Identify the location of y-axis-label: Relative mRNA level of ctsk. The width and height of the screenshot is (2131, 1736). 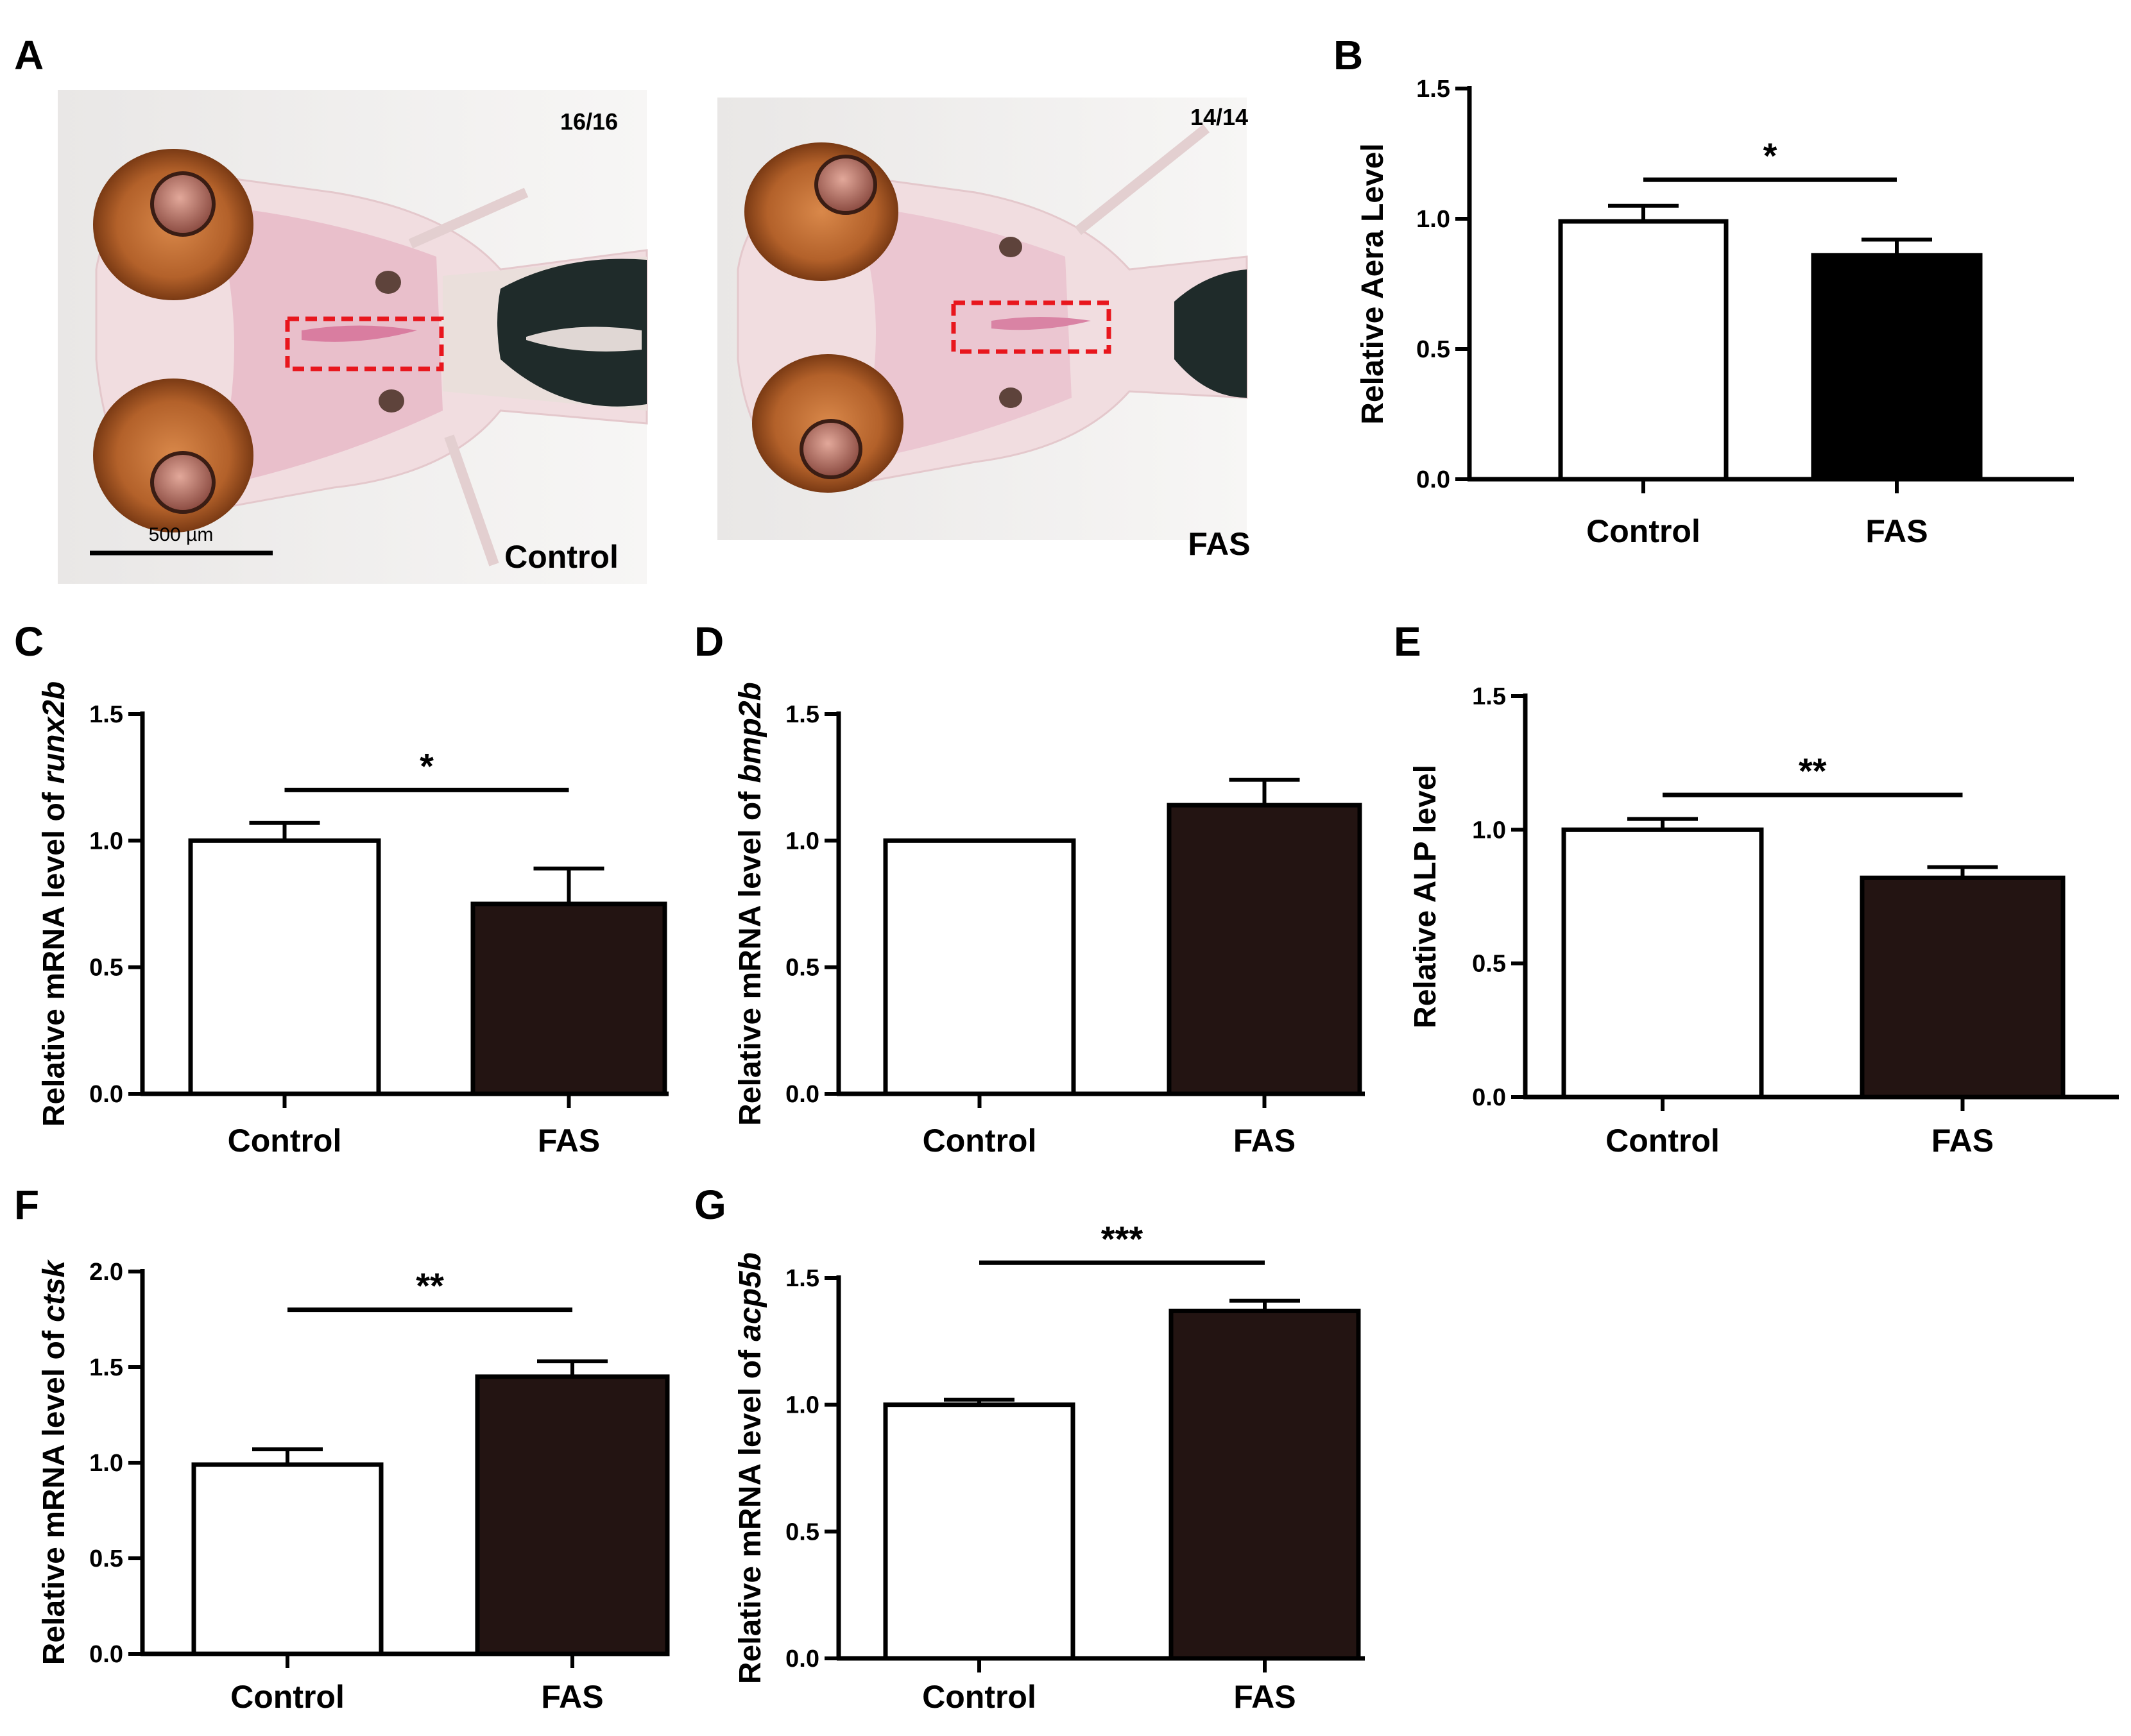
(54, 1462).